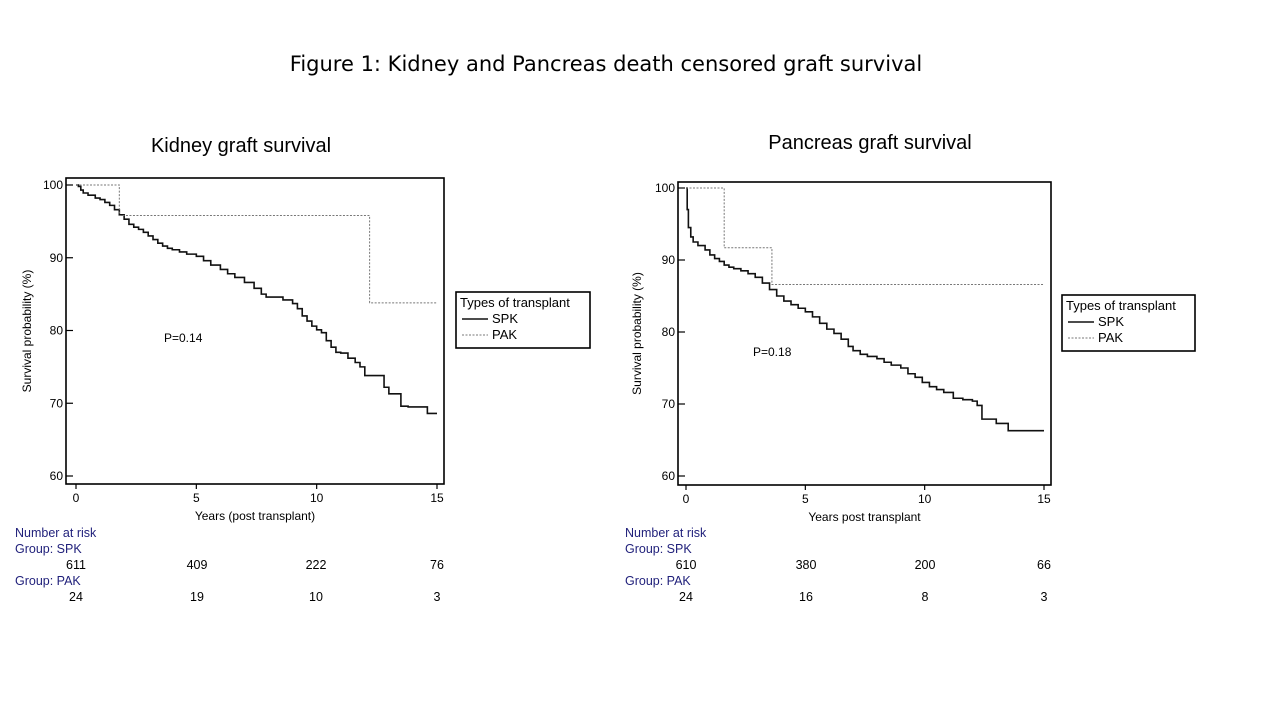  I want to click on risk-value: 409, so click(197, 565).